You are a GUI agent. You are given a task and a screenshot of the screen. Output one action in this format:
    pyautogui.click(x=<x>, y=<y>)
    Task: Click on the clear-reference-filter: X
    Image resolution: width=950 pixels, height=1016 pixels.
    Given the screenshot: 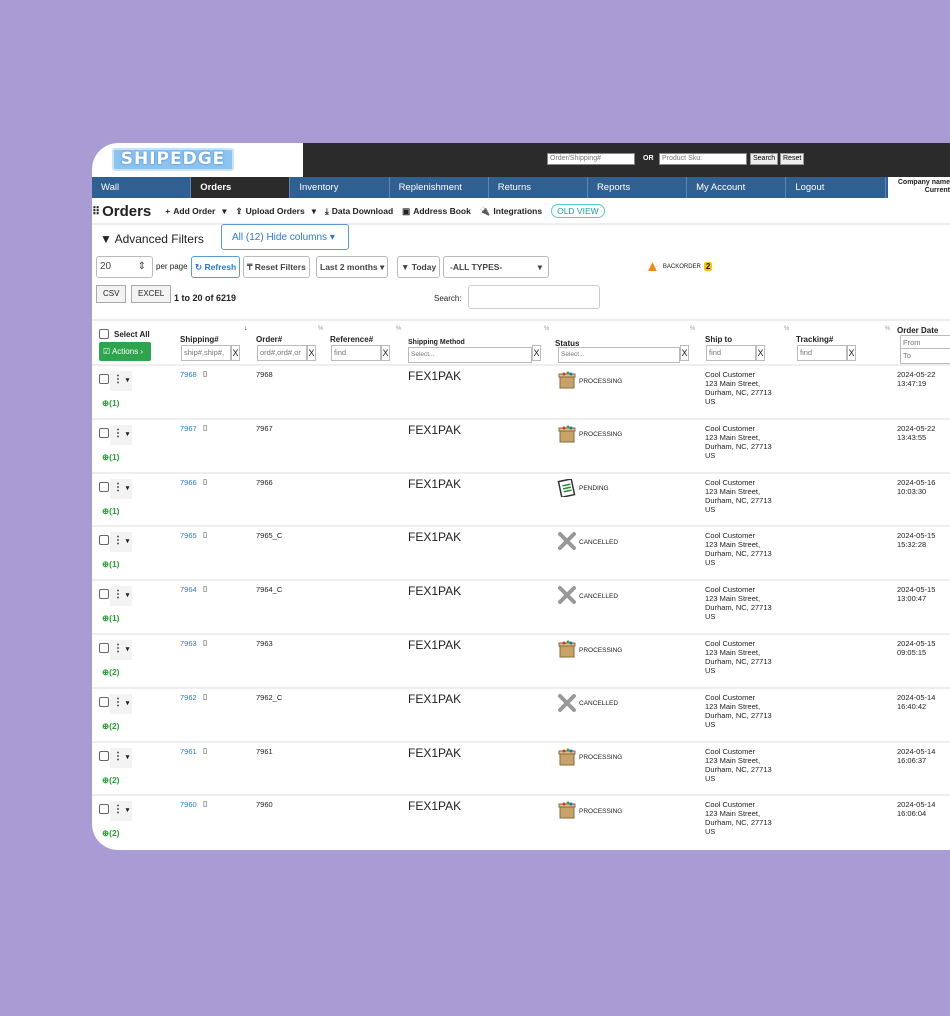 What is the action you would take?
    pyautogui.click(x=385, y=353)
    